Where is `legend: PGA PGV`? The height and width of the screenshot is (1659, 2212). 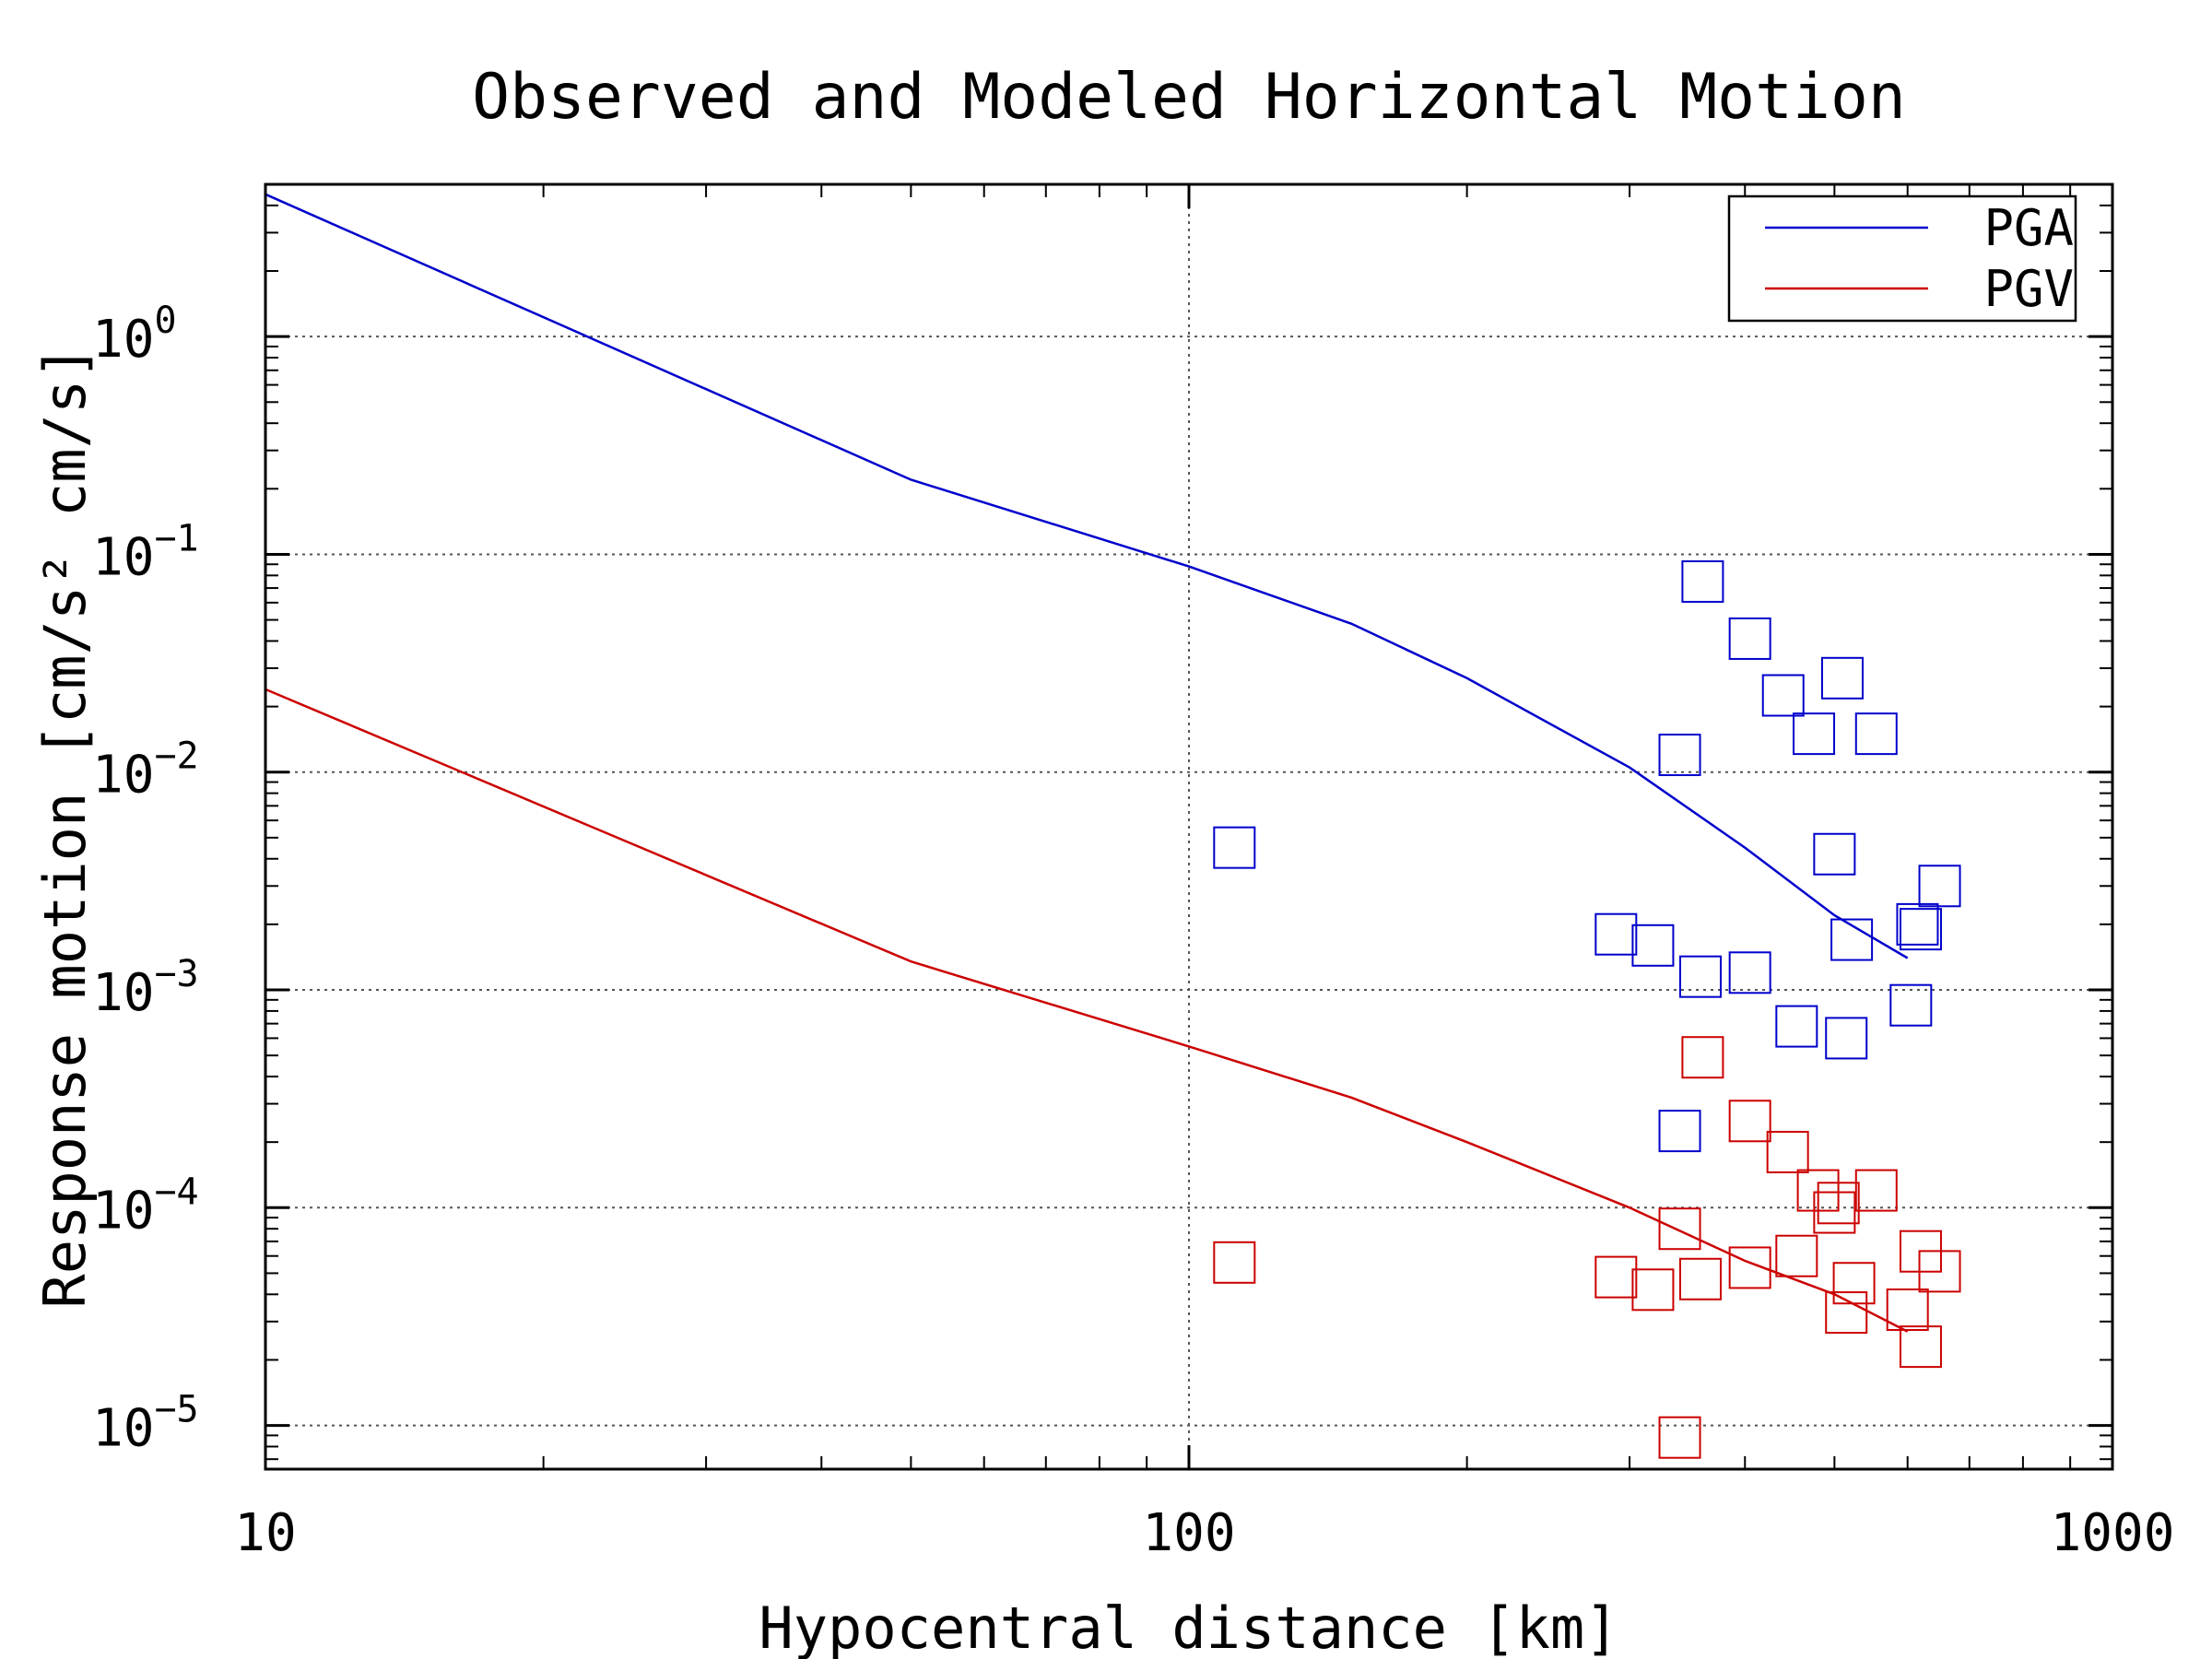 legend: PGA PGV is located at coordinates (1902, 258).